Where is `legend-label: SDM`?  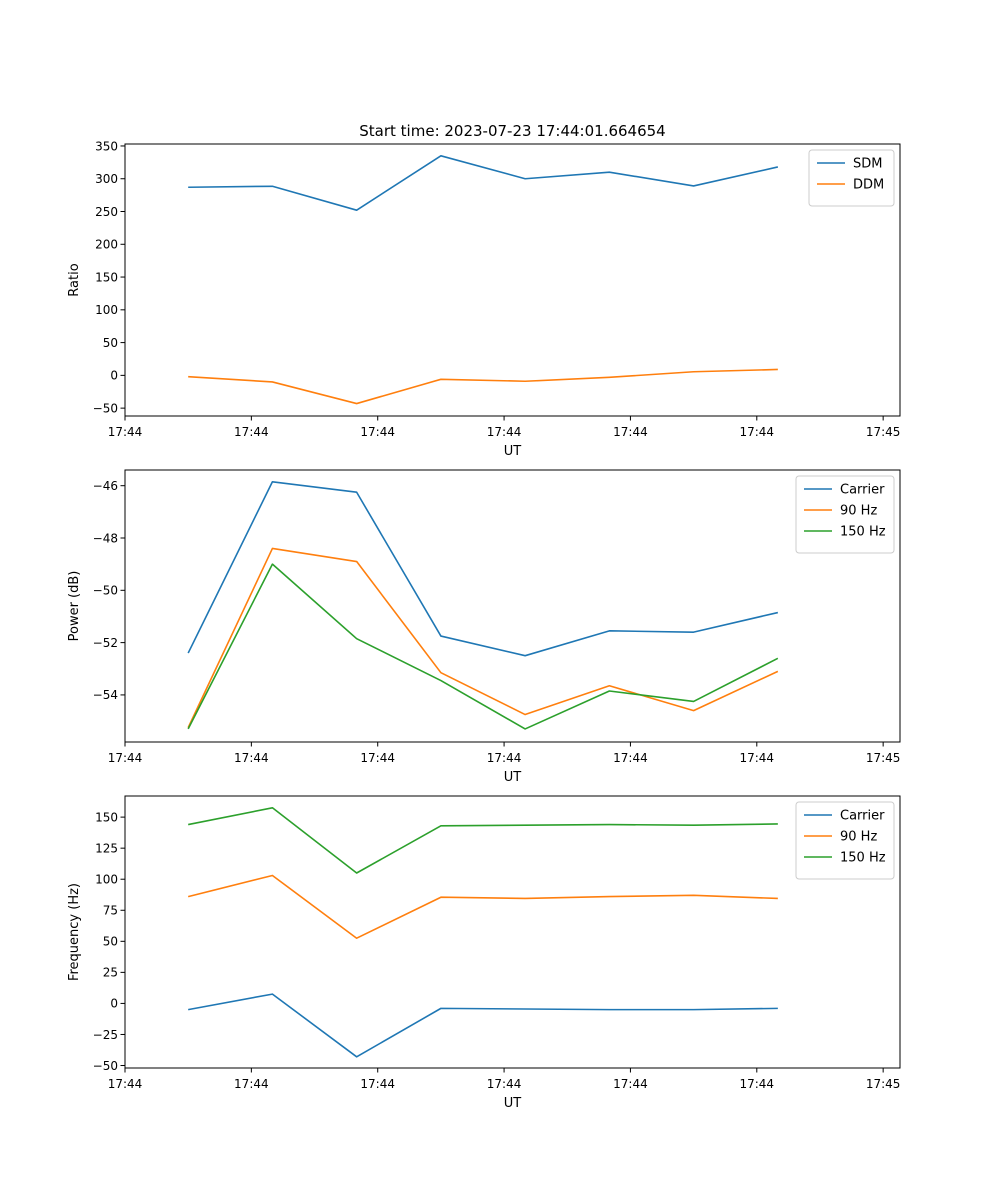
legend-label: SDM is located at coordinates (867, 164).